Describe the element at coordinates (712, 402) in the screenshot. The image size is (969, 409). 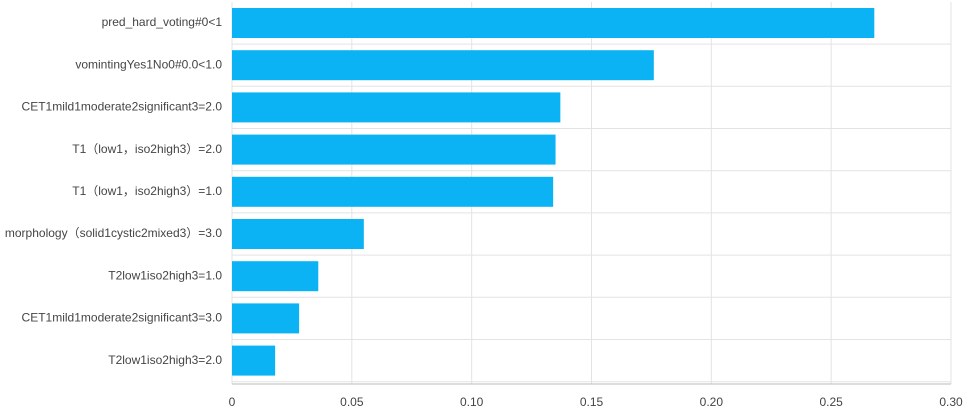
I see `x-tick-label: 0.20` at that location.